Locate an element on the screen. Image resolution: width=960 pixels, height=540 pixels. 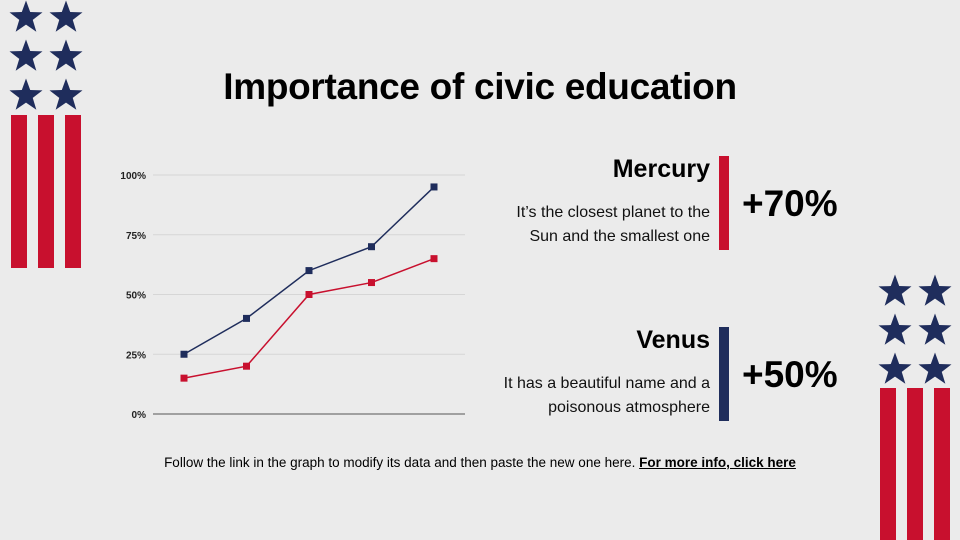
desc-line: It has a beautiful name and a is located at coordinates (606, 383).